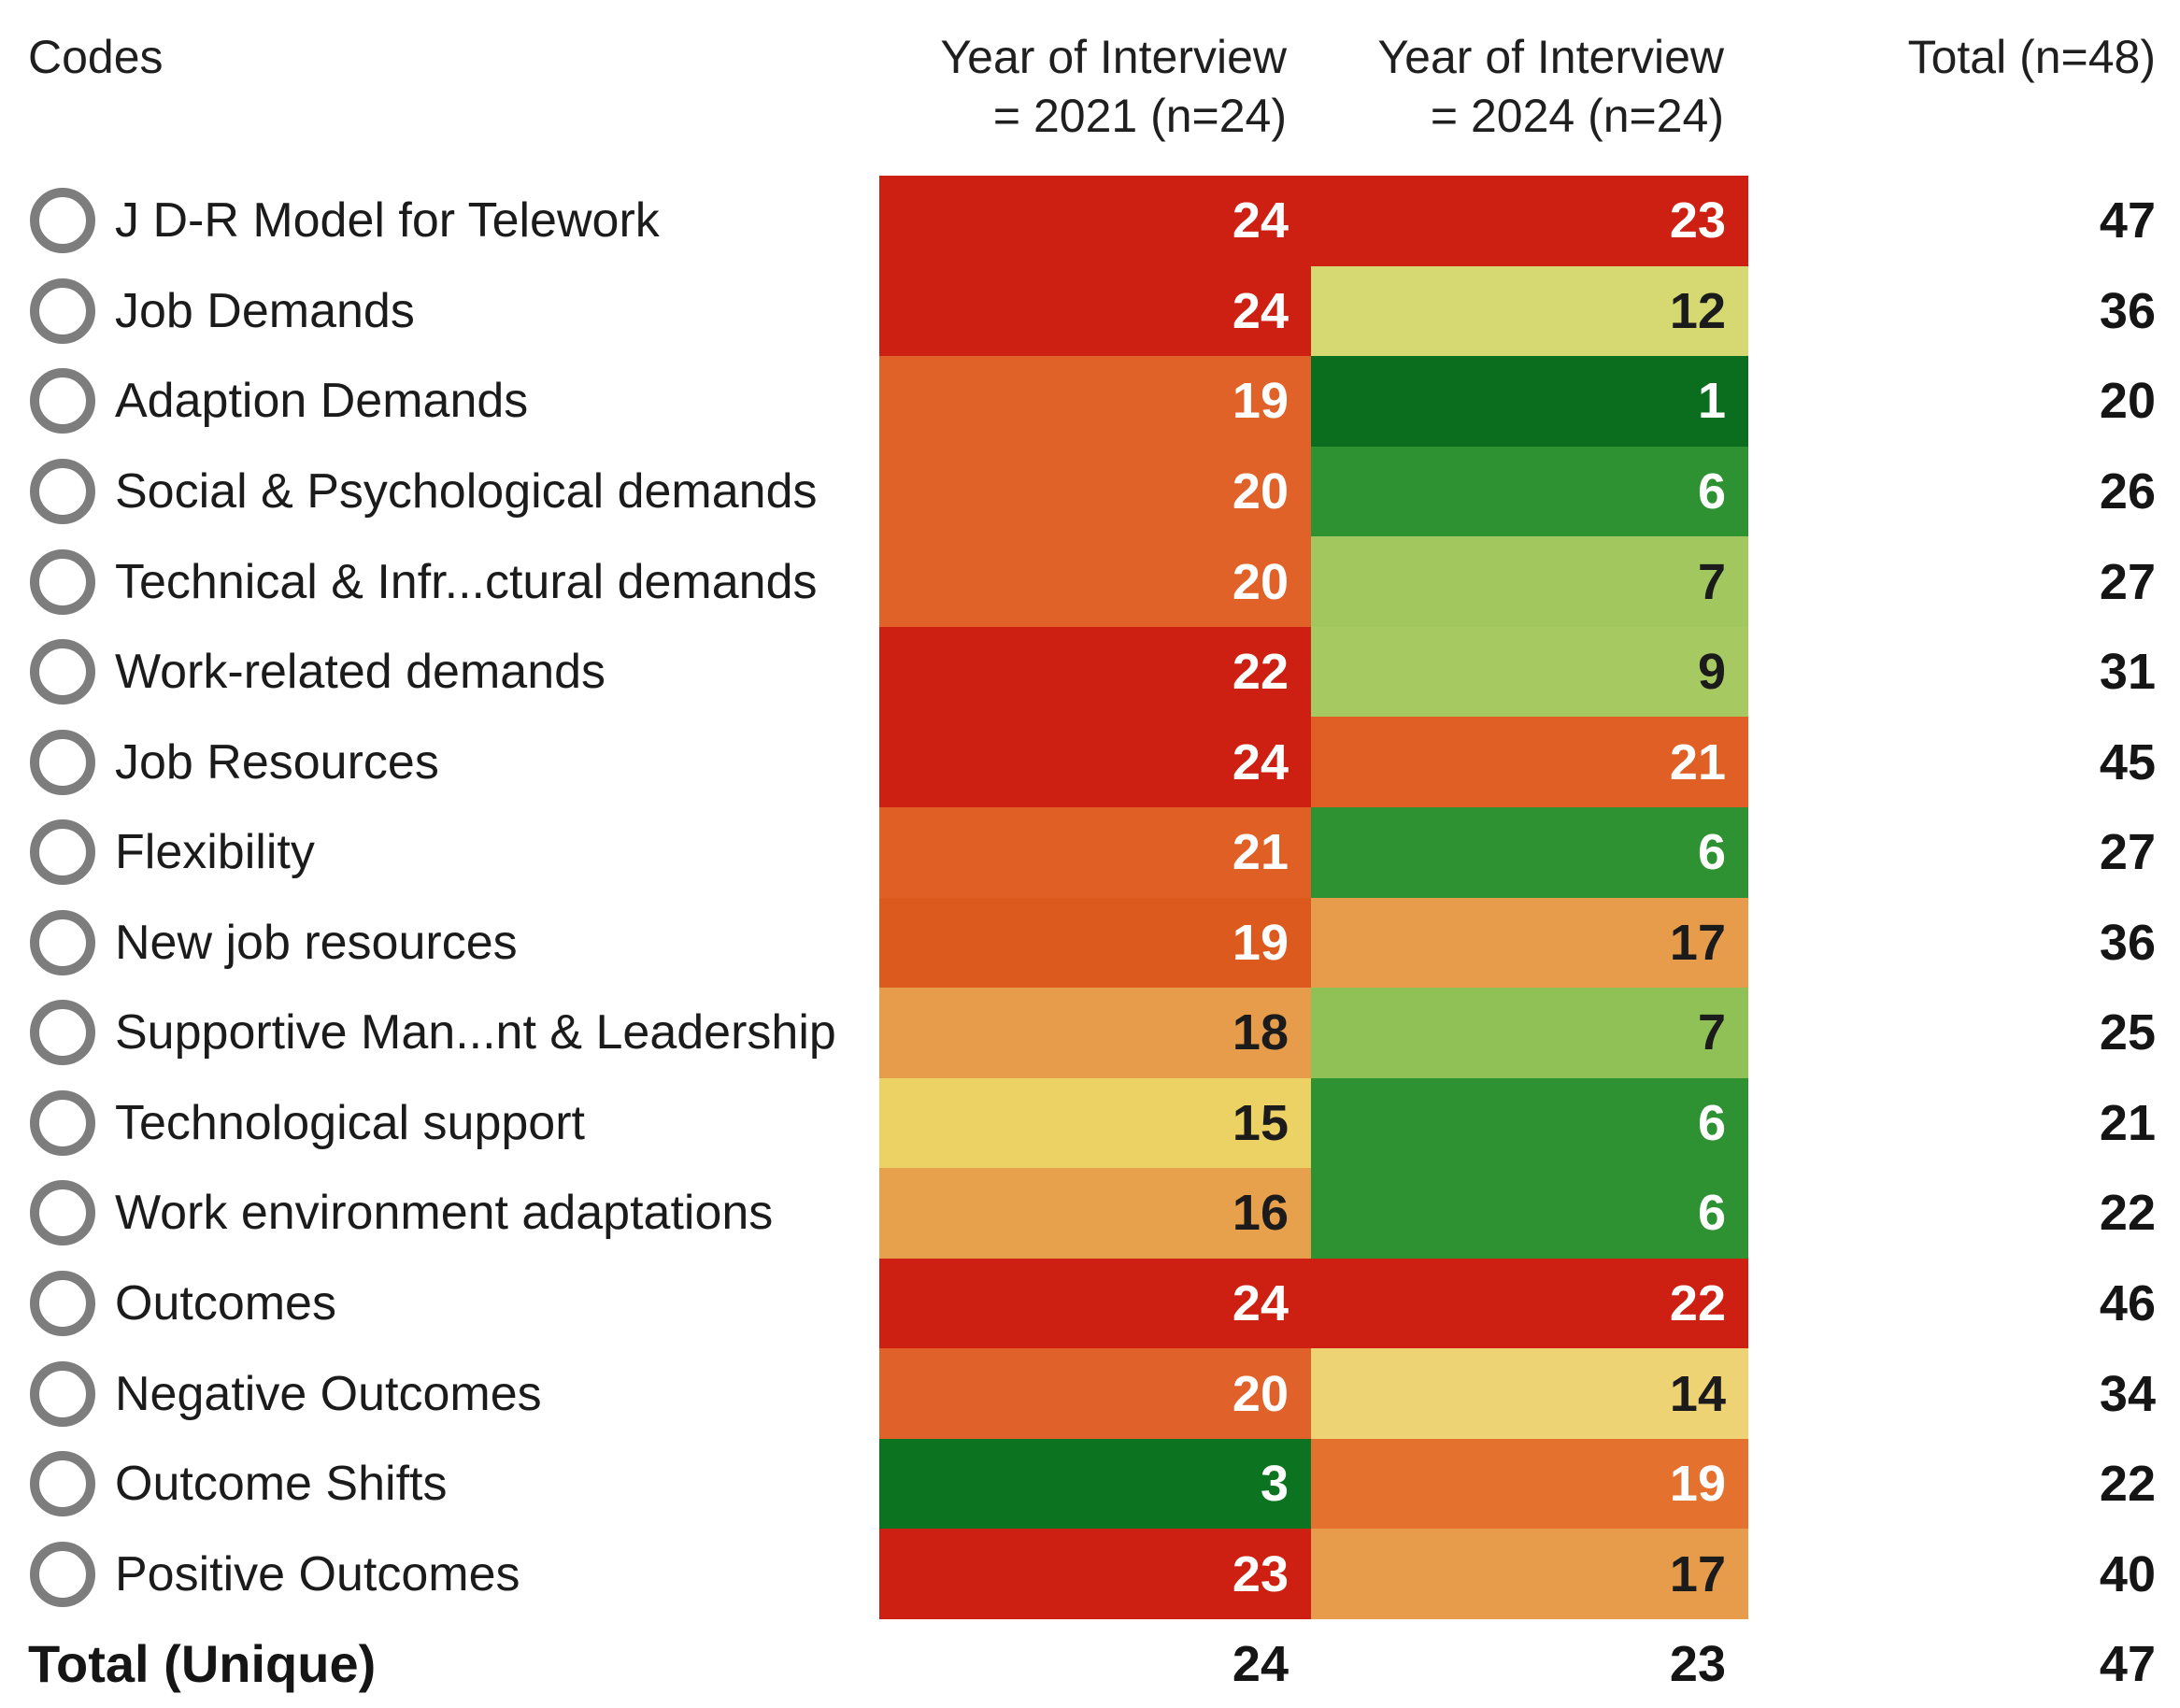 This screenshot has height=1708, width=2180. Describe the element at coordinates (467, 582) in the screenshot. I see `code-label: Technical & Infr...ctural demands` at that location.